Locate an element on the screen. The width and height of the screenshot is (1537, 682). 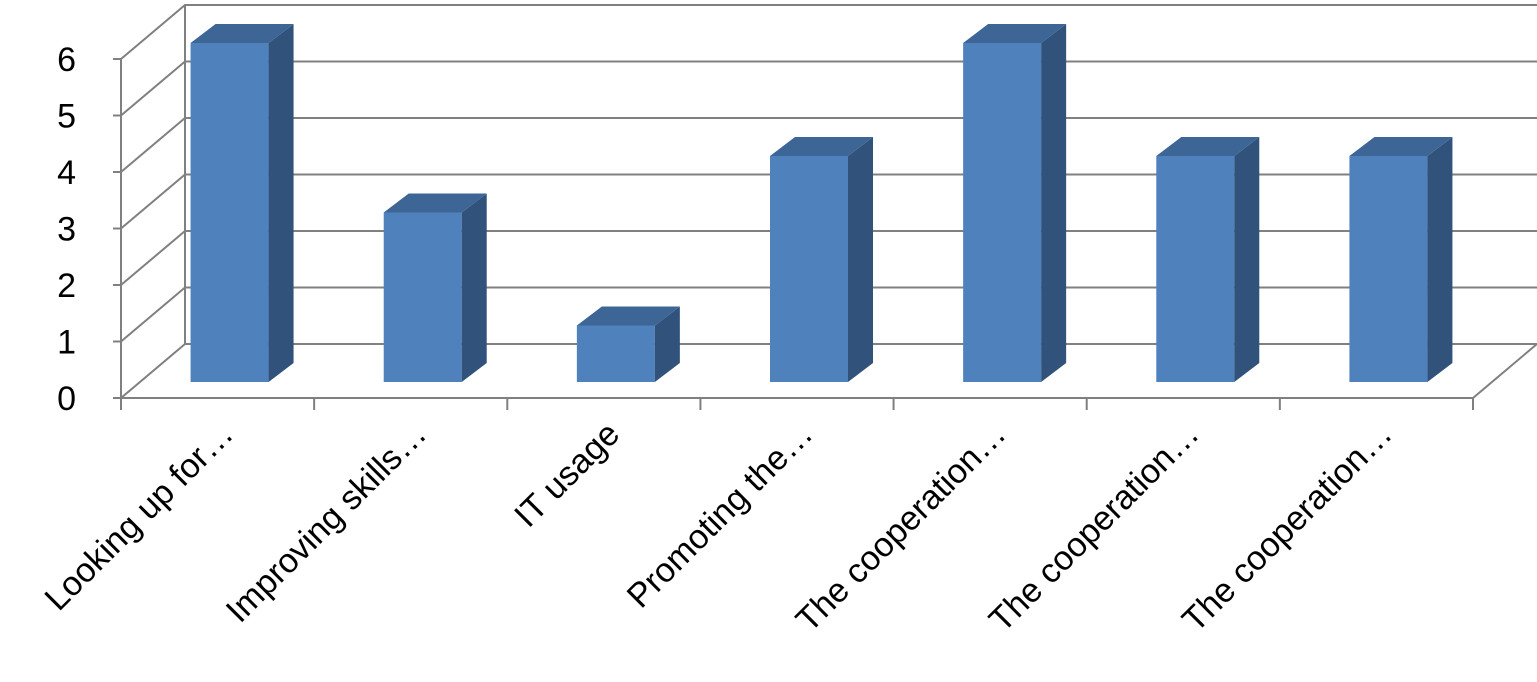
y-tick-label-6: 6 is located at coordinates (66, 60).